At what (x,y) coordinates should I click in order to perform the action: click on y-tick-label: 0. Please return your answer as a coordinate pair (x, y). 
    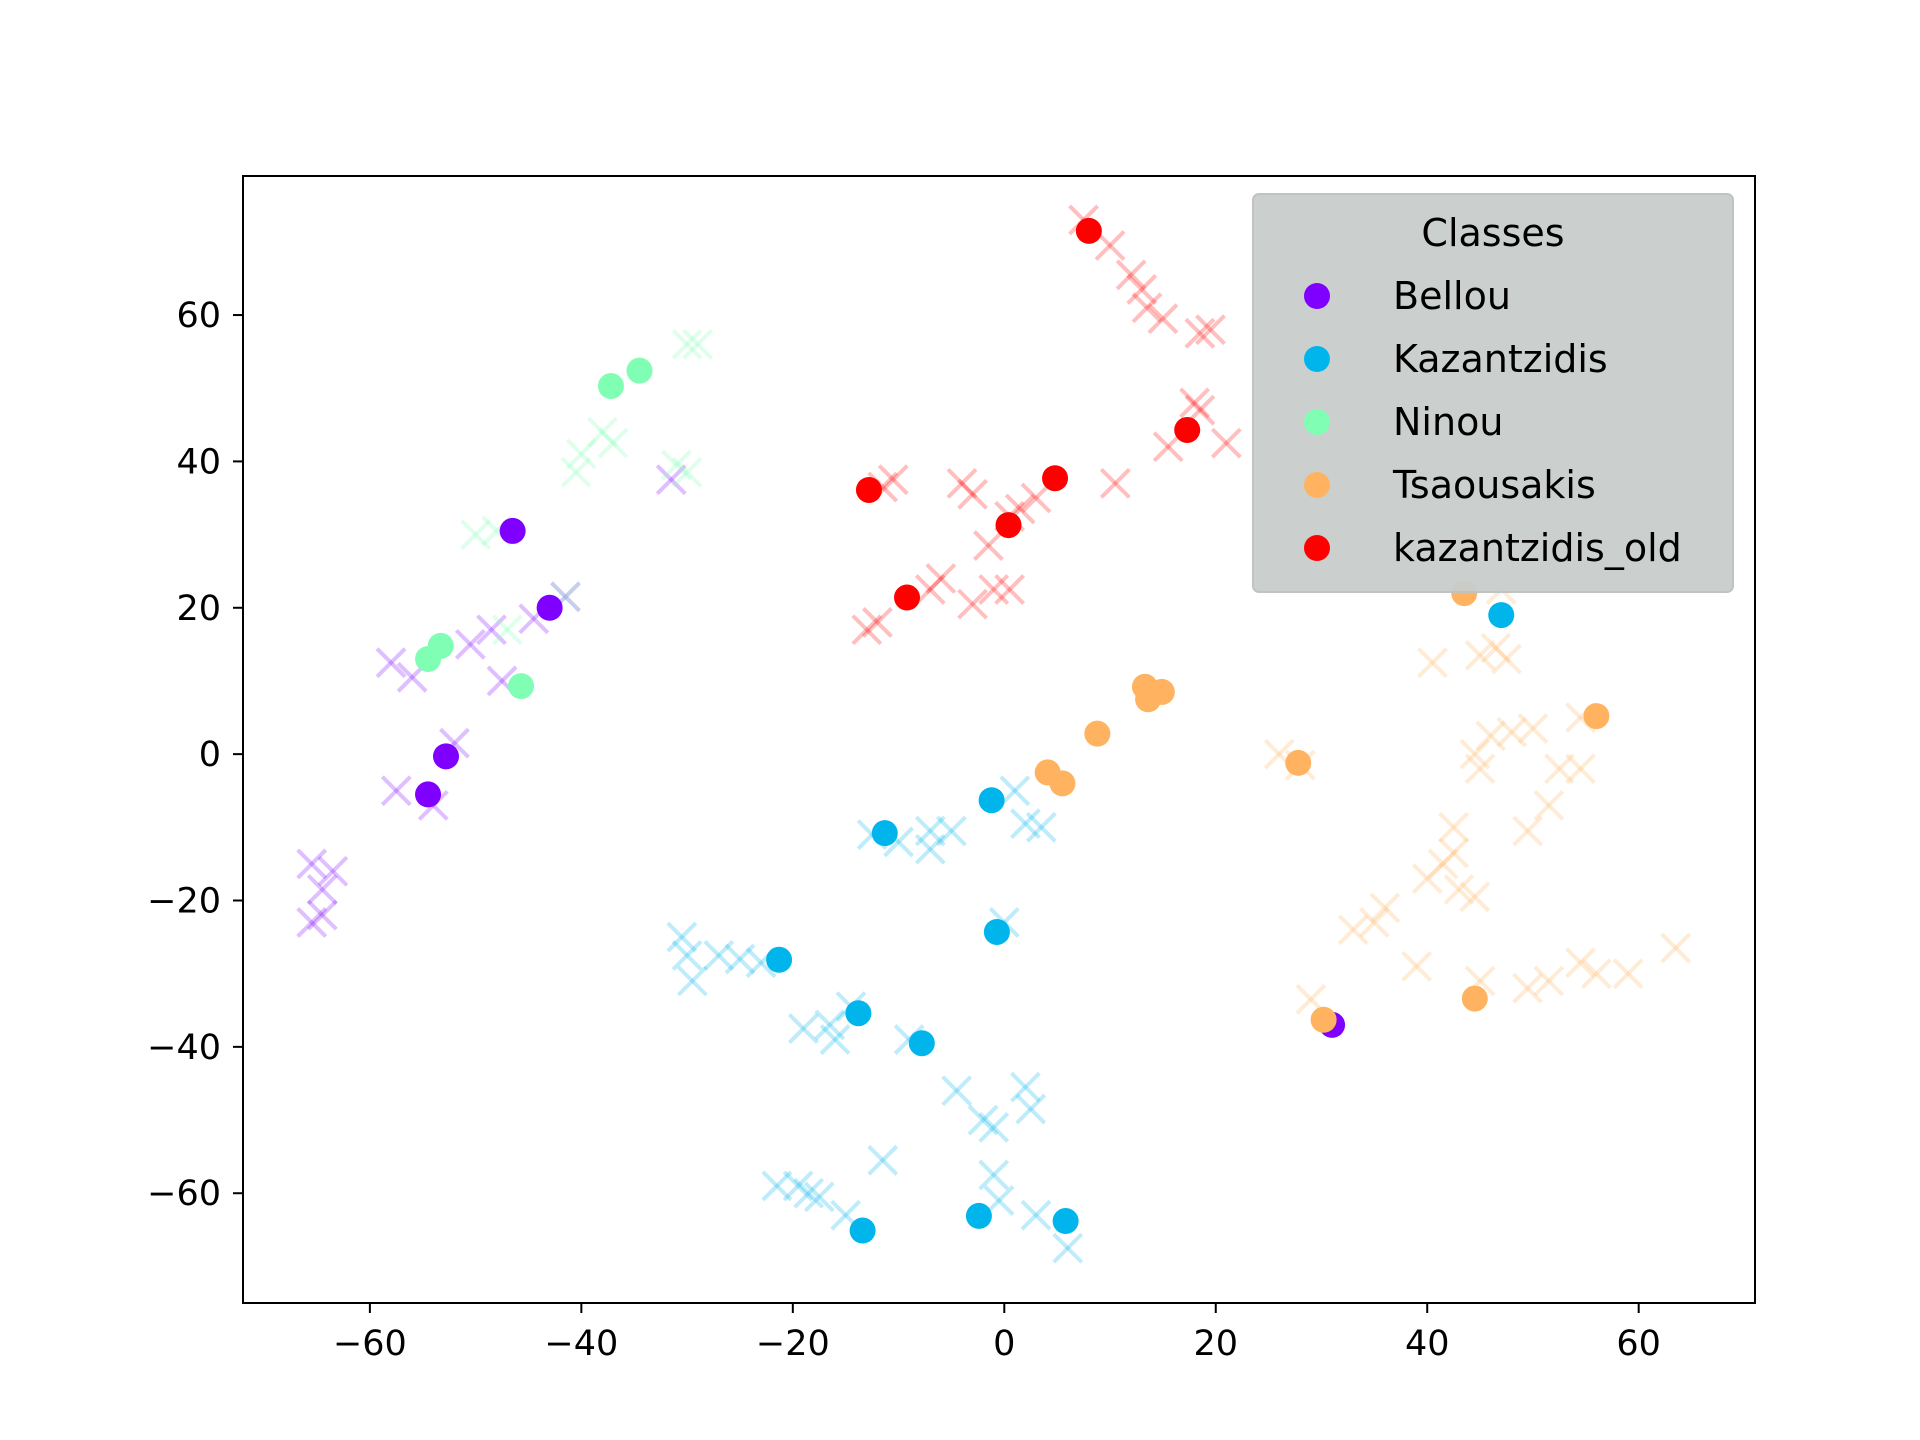
    Looking at the image, I should click on (210, 755).